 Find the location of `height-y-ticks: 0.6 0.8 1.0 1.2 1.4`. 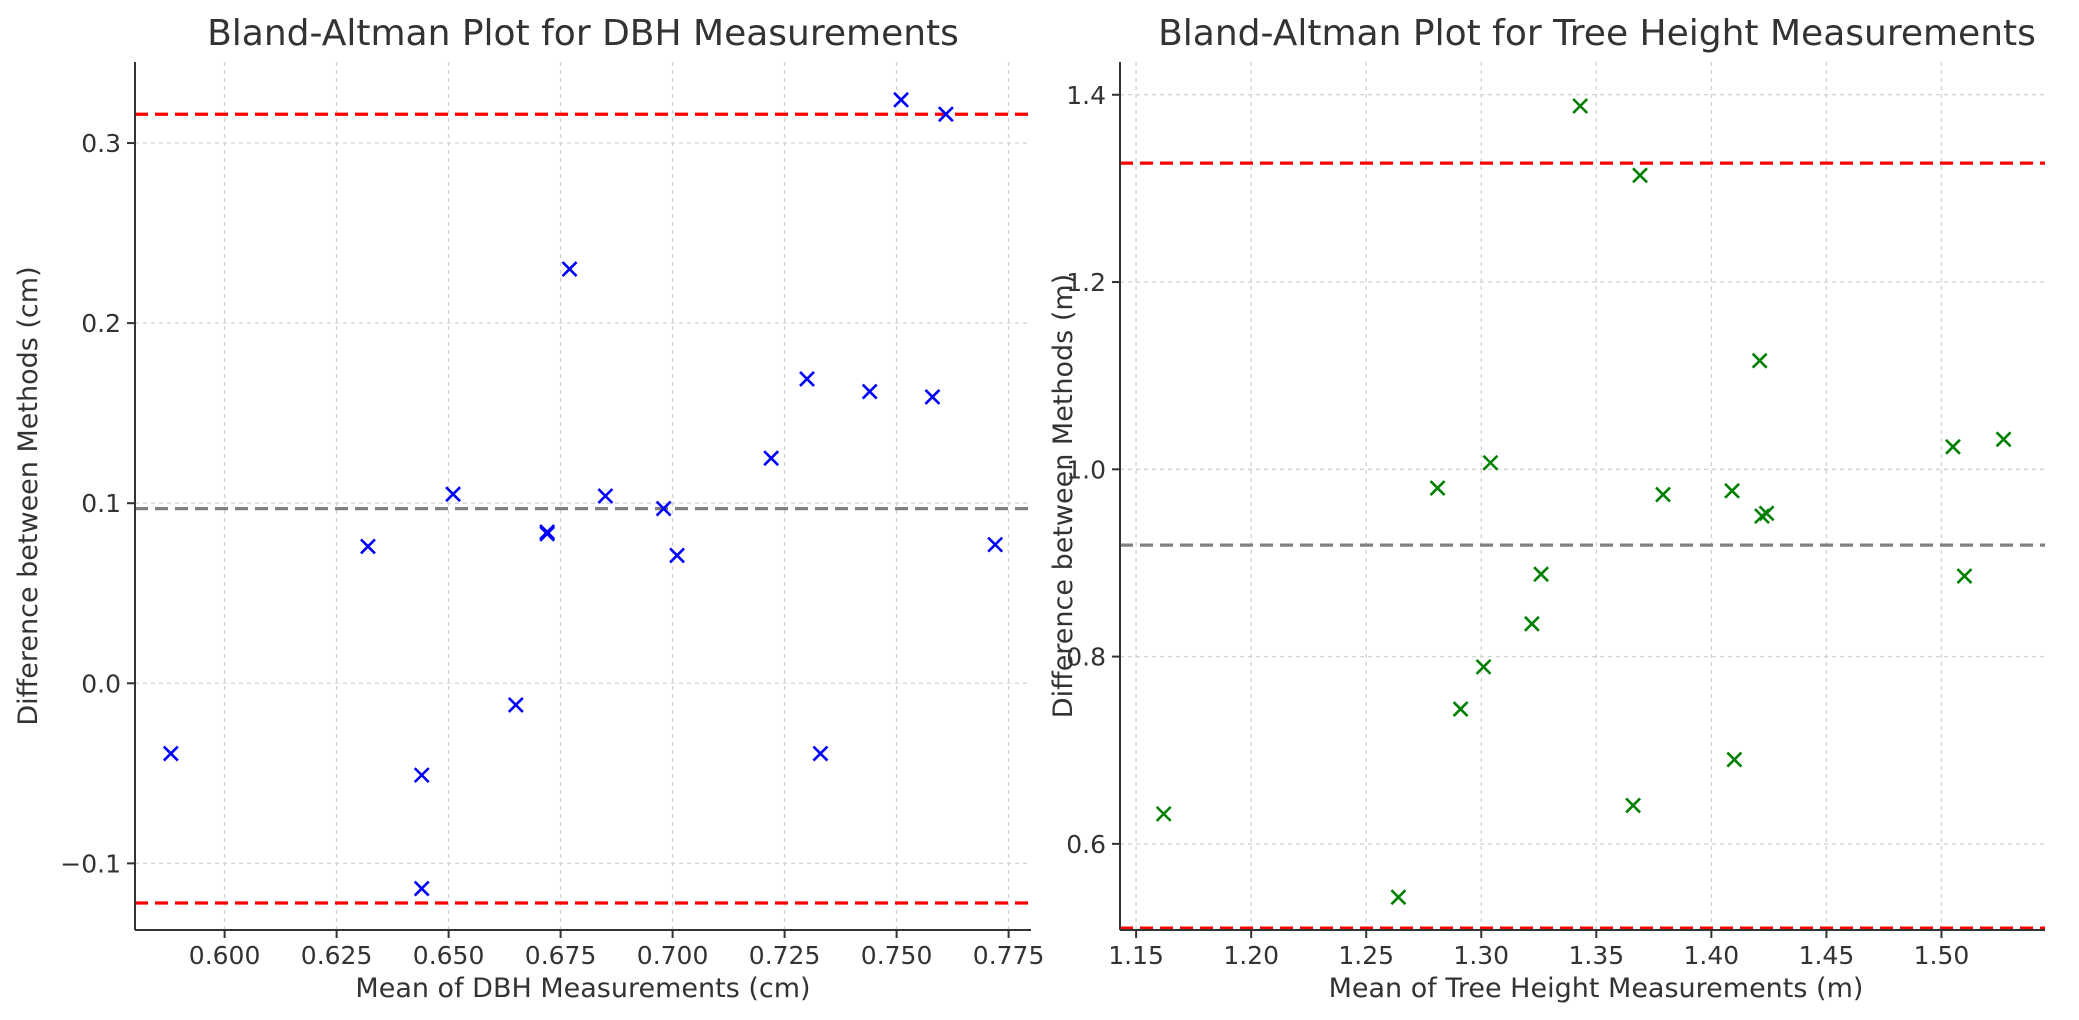

height-y-ticks: 0.6 0.8 1.0 1.2 1.4 is located at coordinates (1093, 470).